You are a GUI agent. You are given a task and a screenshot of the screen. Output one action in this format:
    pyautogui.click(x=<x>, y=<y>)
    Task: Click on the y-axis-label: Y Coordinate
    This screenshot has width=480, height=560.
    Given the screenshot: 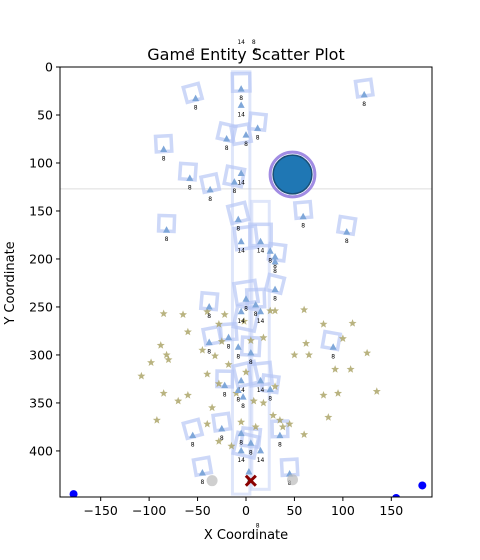 What is the action you would take?
    pyautogui.click(x=10, y=283)
    